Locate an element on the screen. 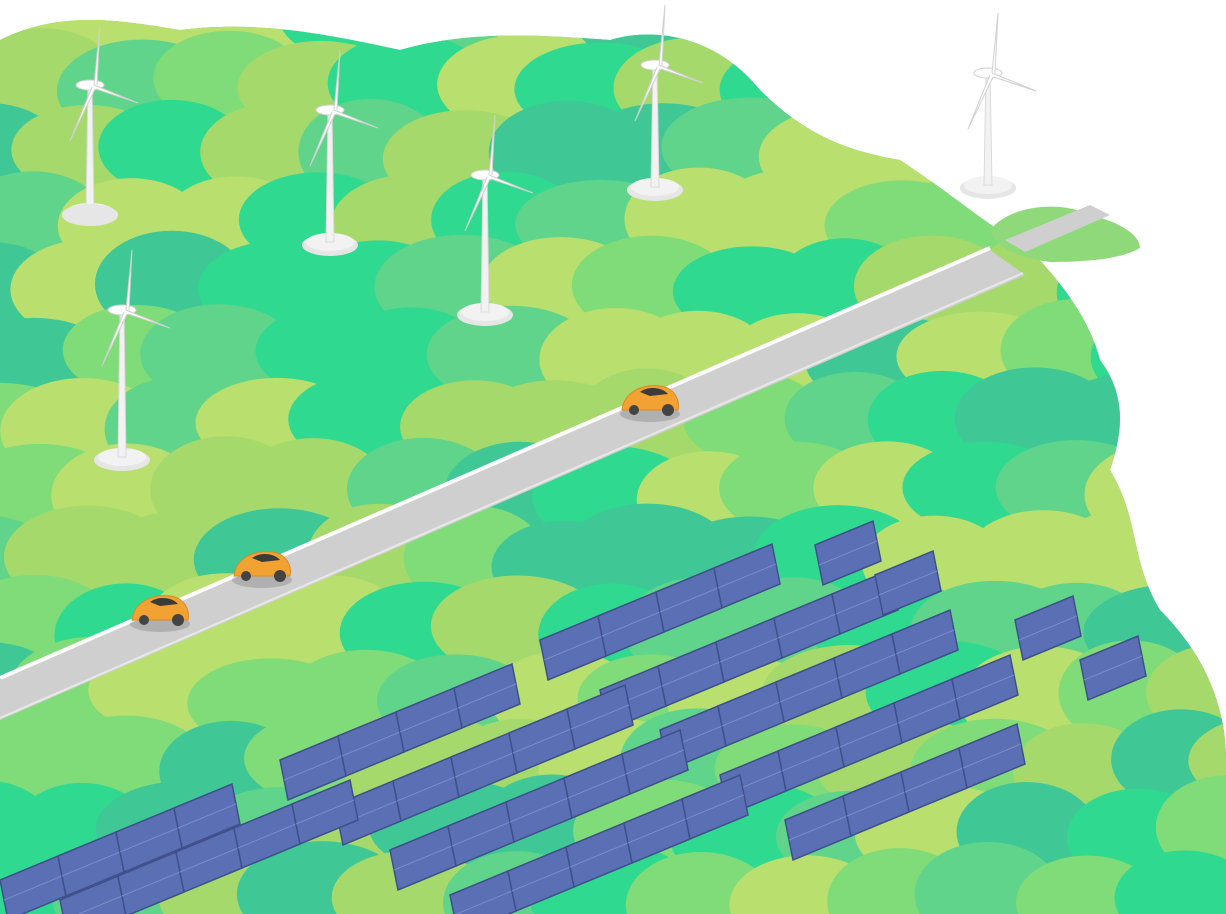 This screenshot has width=1226, height=914. road-tile is located at coordinates (1065, 233).